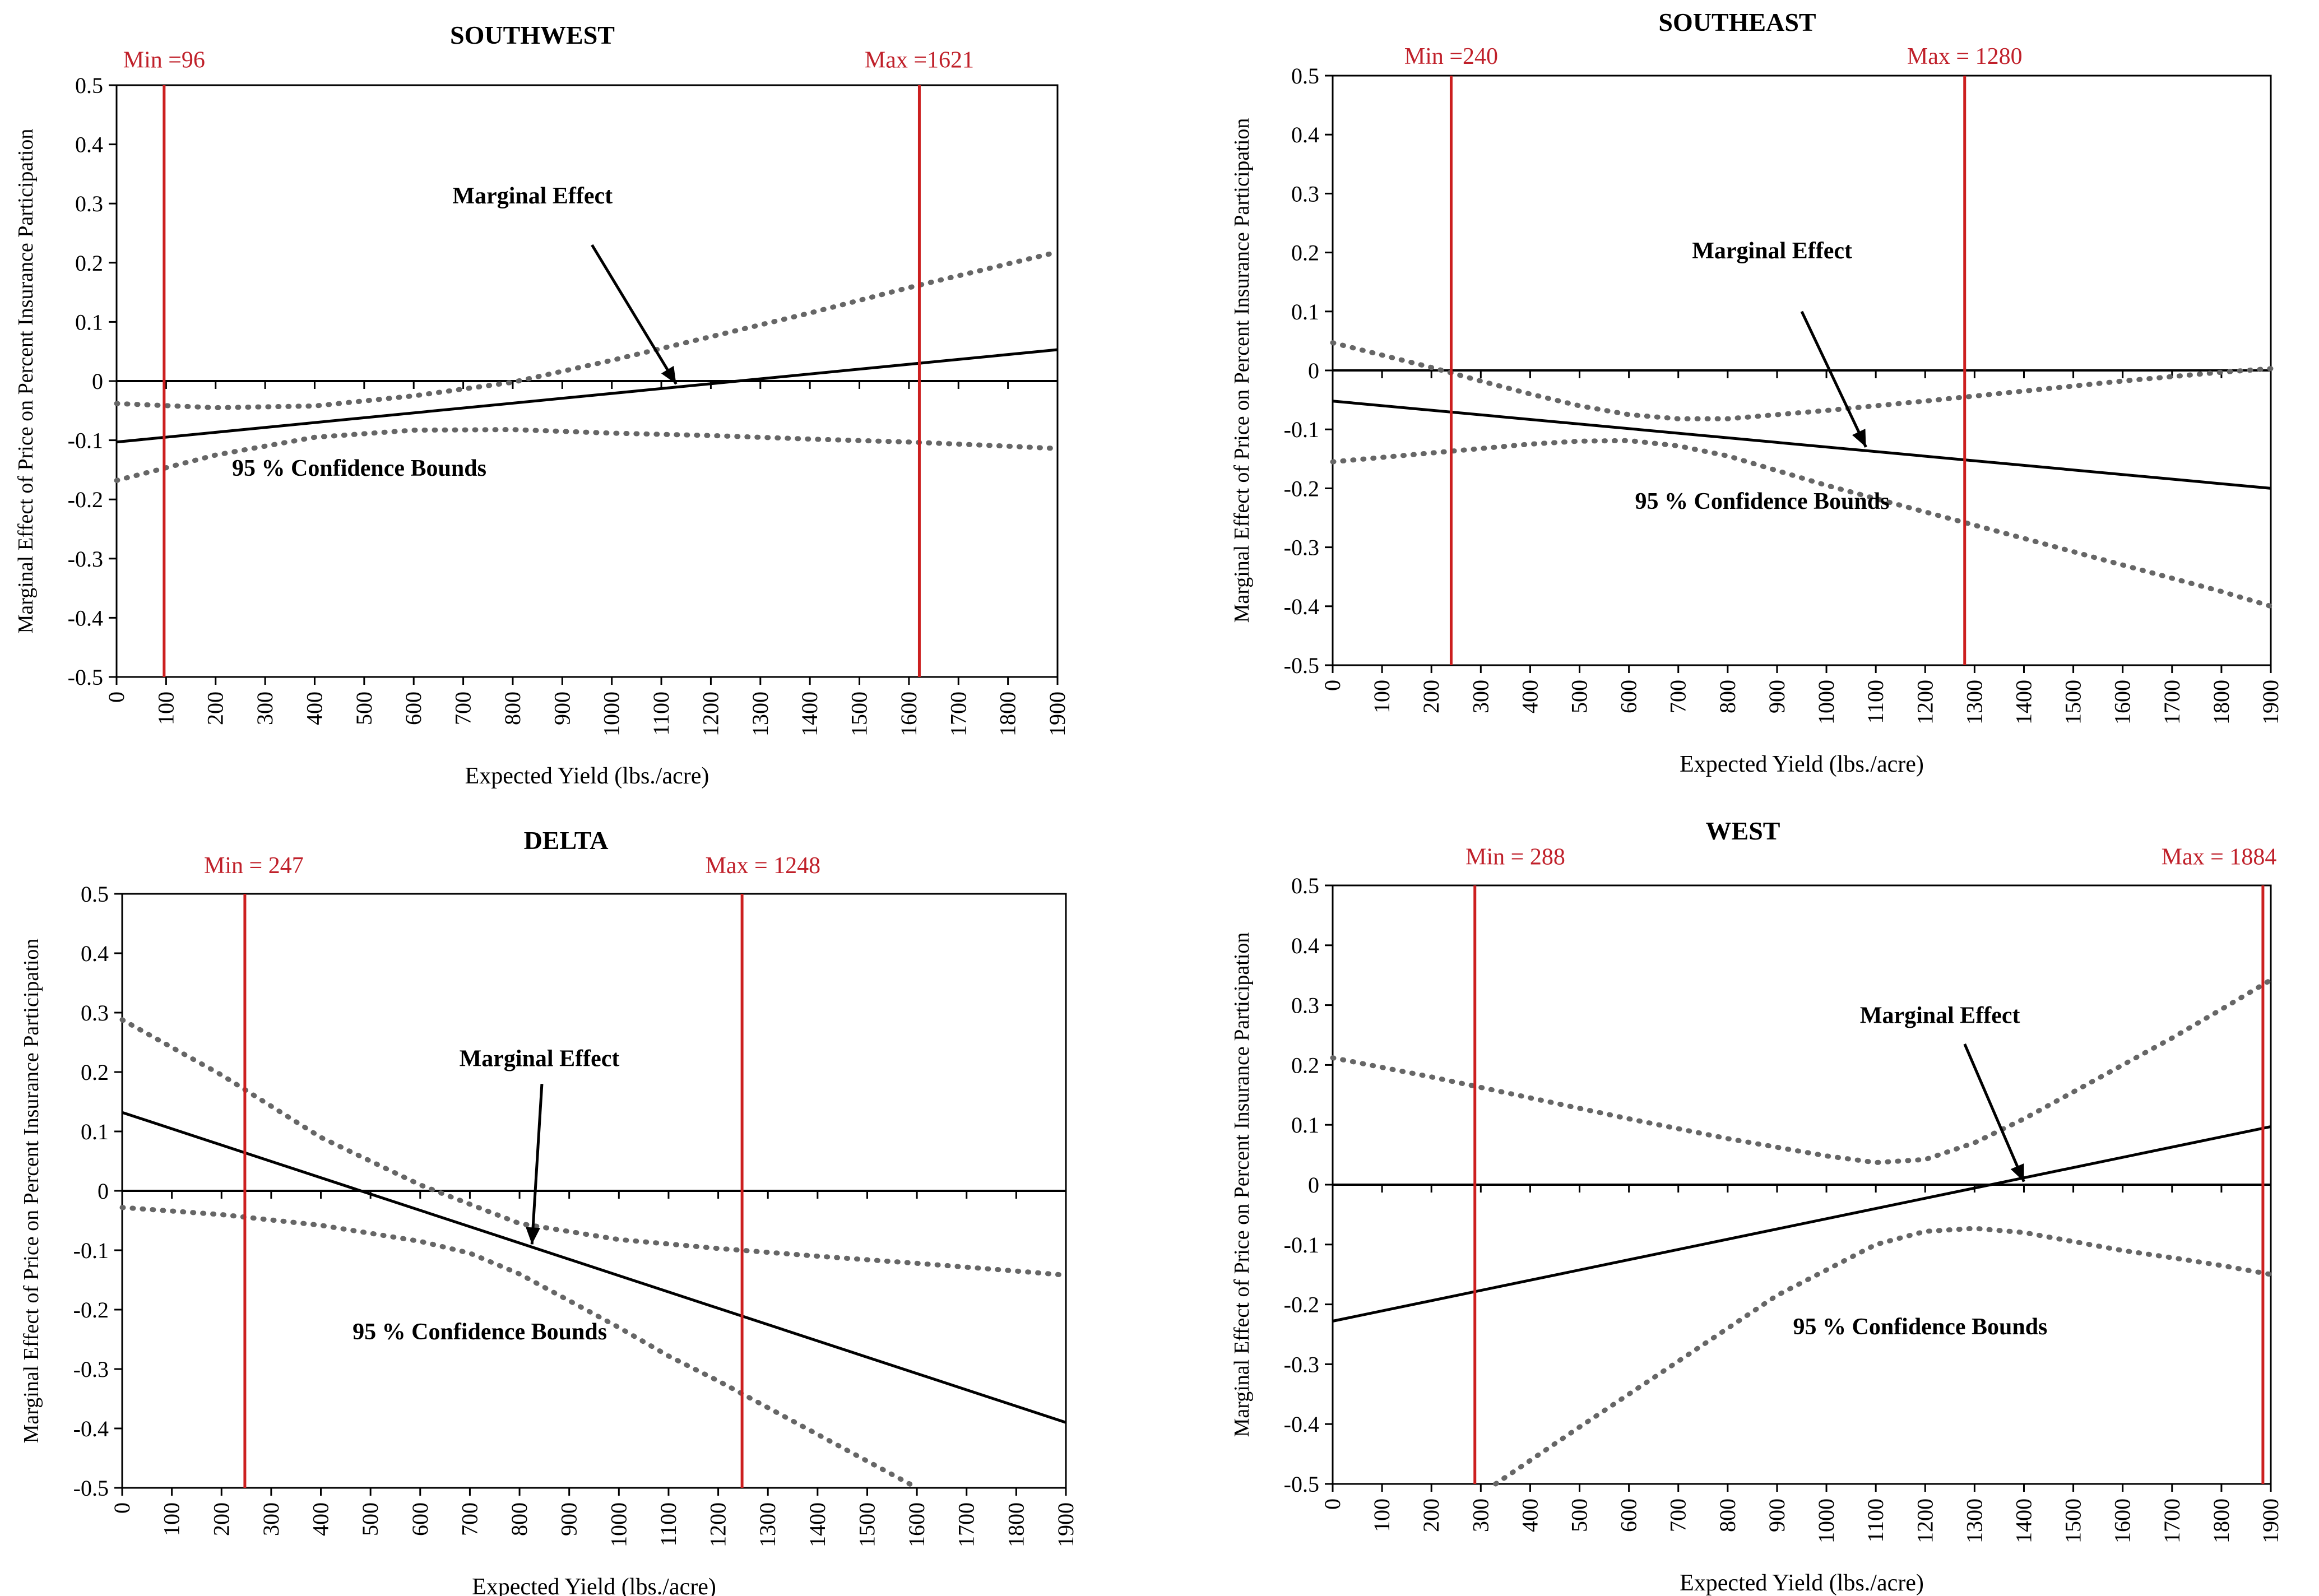 The height and width of the screenshot is (1596, 2319). What do you see at coordinates (1451, 56) in the screenshot?
I see `min-label: Min =240` at bounding box center [1451, 56].